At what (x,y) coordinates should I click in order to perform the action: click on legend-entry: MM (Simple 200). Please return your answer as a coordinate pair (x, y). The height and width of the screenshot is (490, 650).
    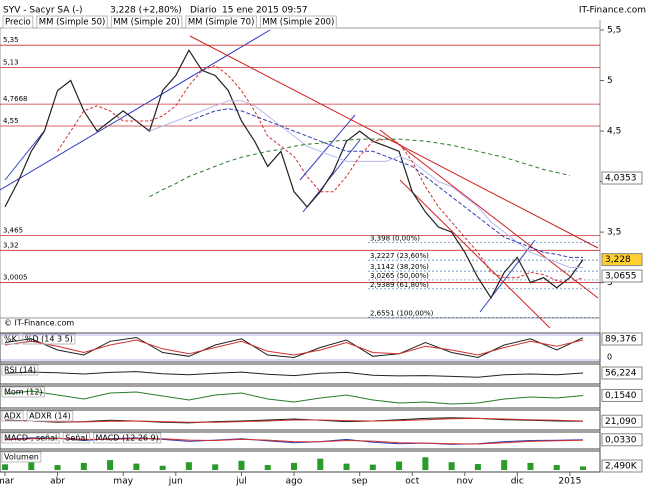
    Looking at the image, I should click on (298, 23).